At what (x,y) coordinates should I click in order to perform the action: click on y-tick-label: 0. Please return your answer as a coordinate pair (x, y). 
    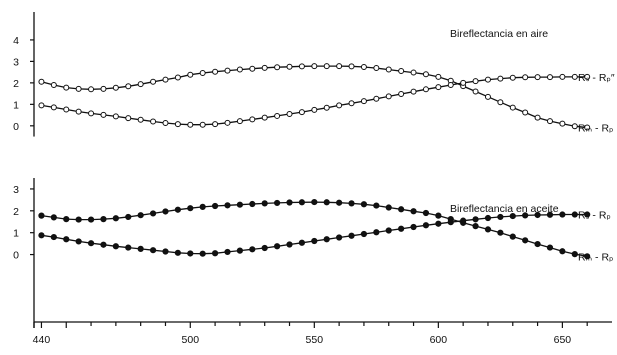
    Looking at the image, I should click on (16, 127).